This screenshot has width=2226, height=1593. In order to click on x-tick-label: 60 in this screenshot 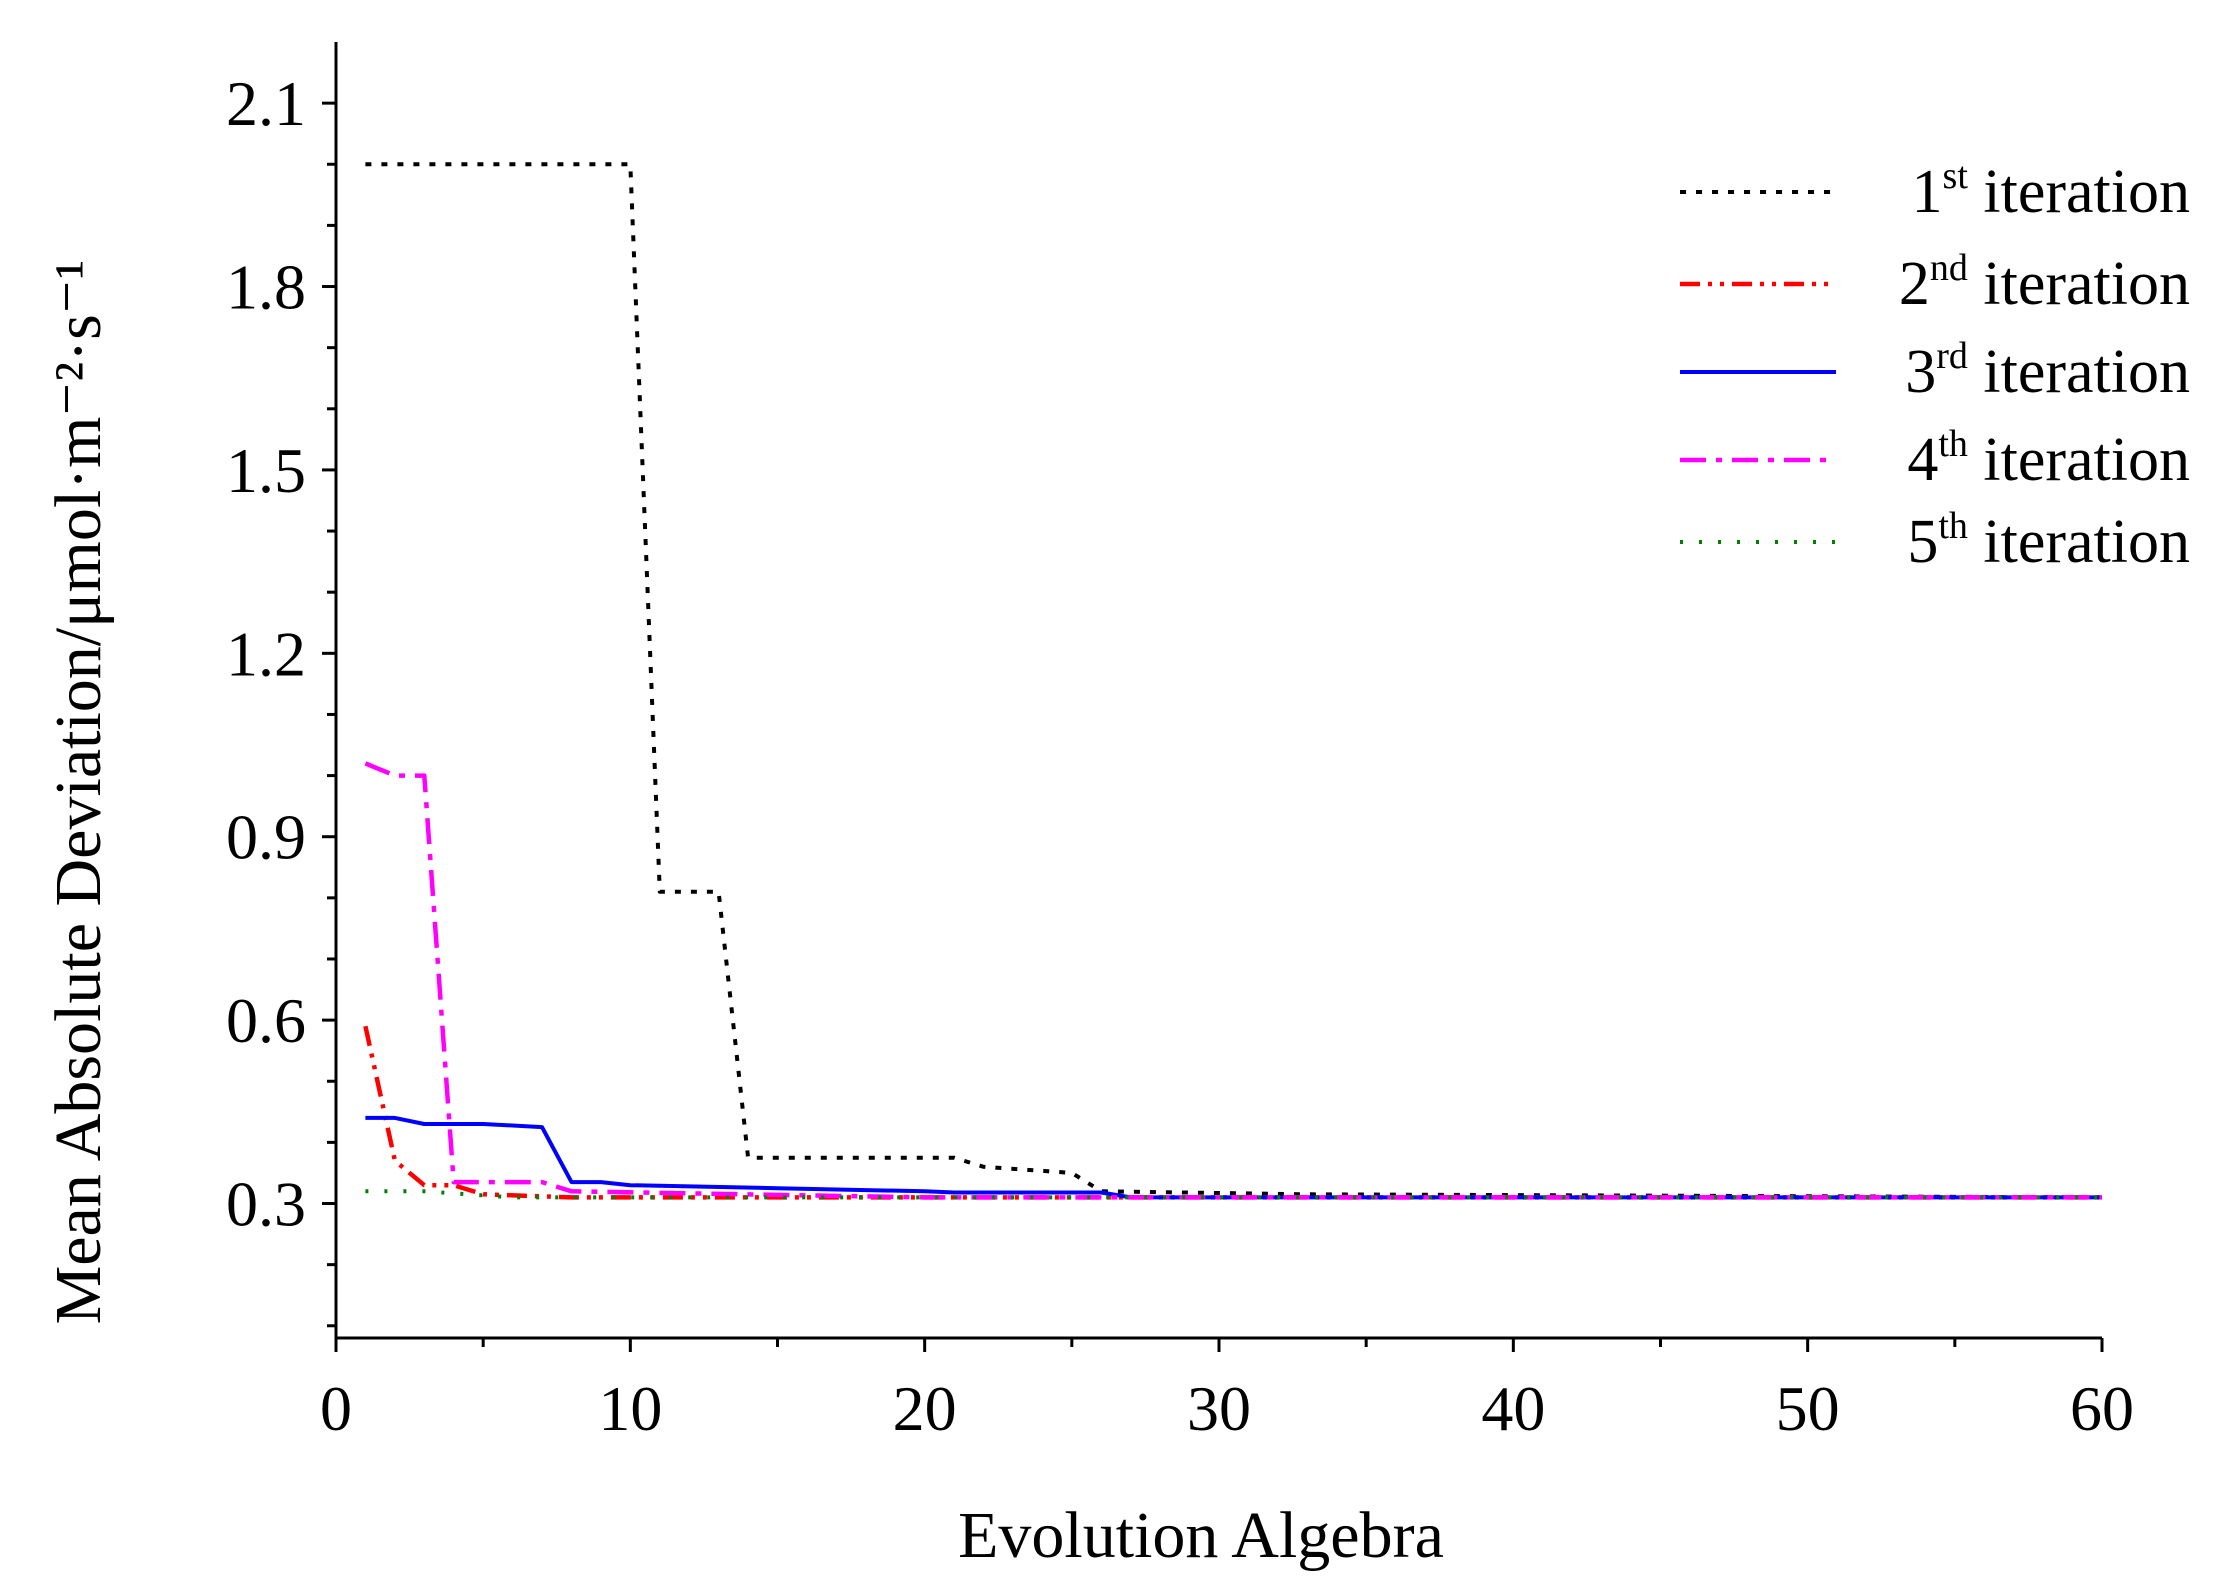, I will do `click(2102, 1408)`.